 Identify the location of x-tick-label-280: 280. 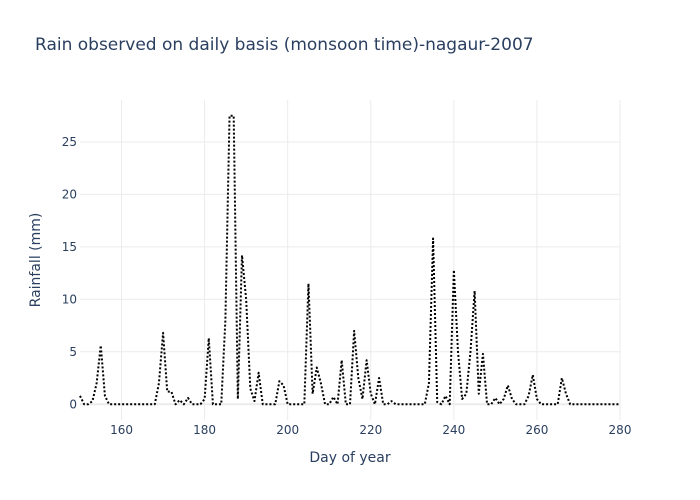
(620, 430).